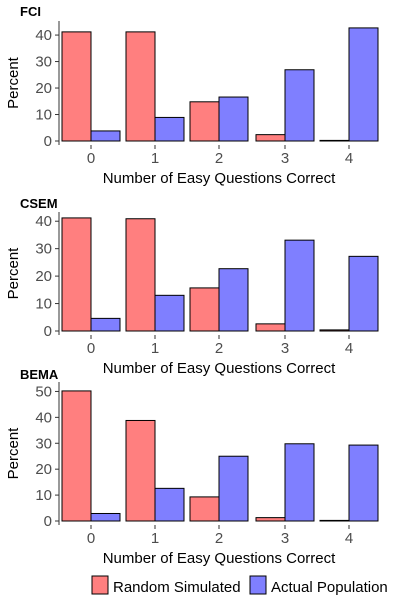 Image resolution: width=400 pixels, height=600 pixels. What do you see at coordinates (39, 374) in the screenshot?
I see `panel-title: BEMA` at bounding box center [39, 374].